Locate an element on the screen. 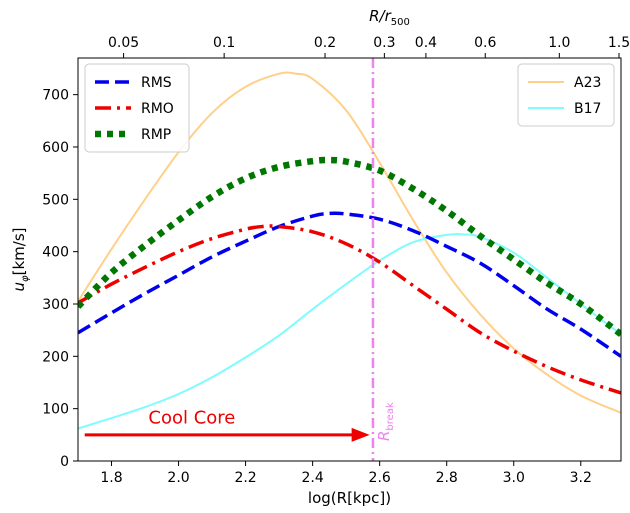 This screenshot has height=513, width=630. top-x-axis-title: R/r500 is located at coordinates (389, 17).